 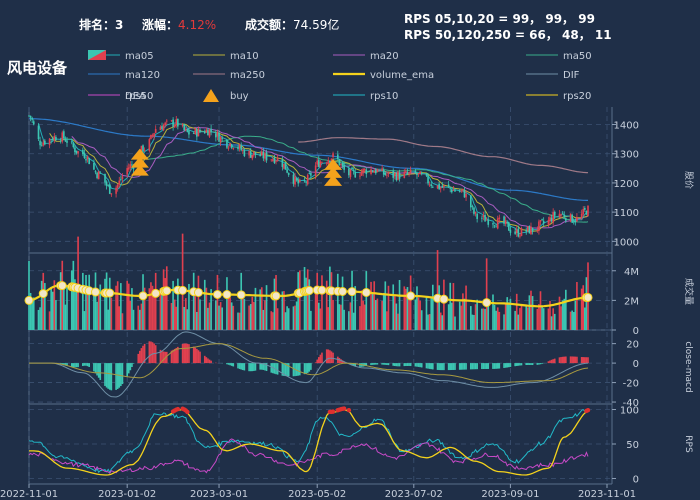 What do you see at coordinates (309, 363) in the screenshot?
I see `dea-line` at bounding box center [309, 363].